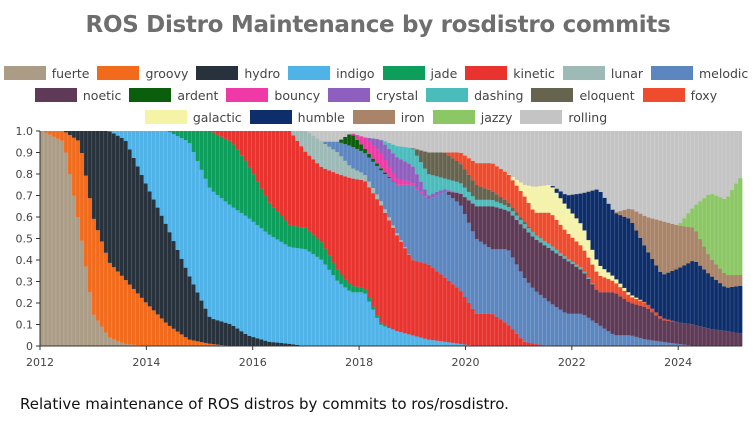 The image size is (756, 437). Describe the element at coordinates (499, 95) in the screenshot. I see `legend-label-dashing: dashing` at that location.